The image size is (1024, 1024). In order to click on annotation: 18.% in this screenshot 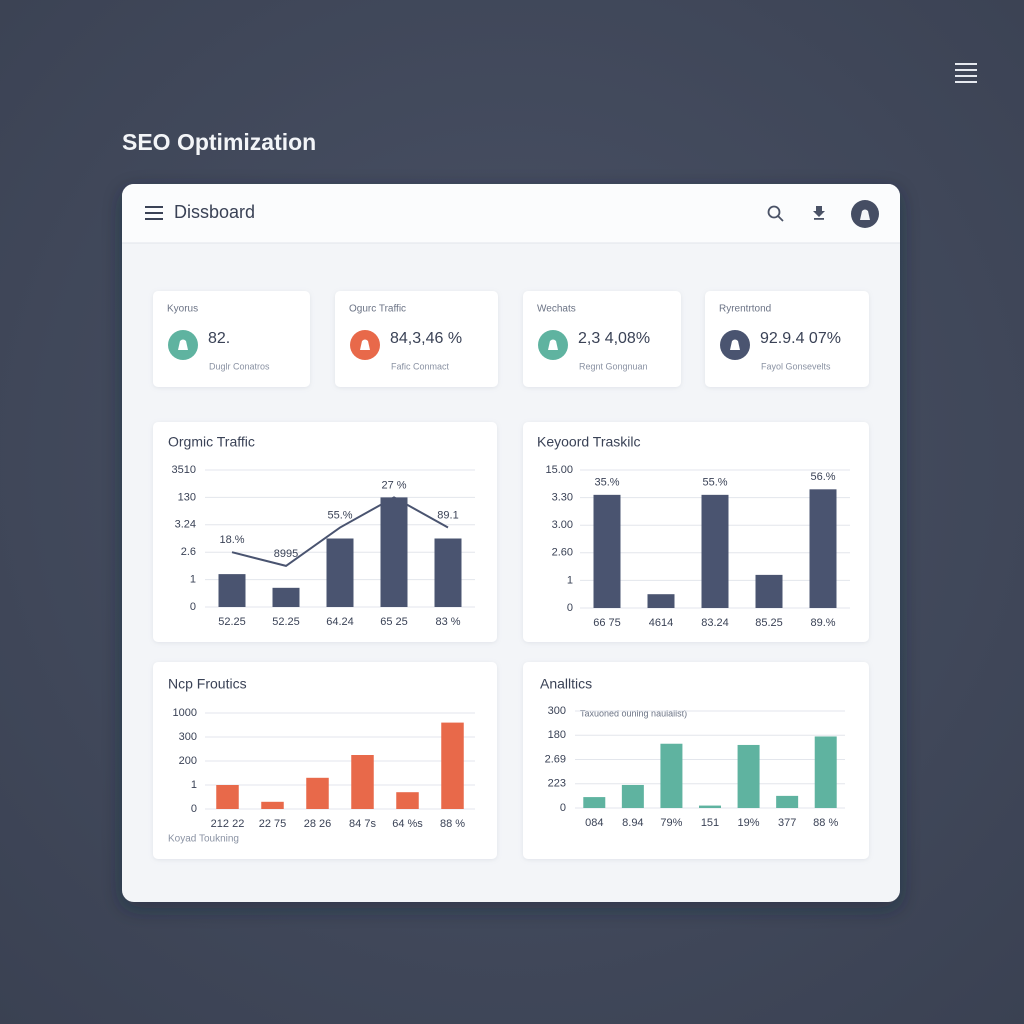, I will do `click(231, 540)`.